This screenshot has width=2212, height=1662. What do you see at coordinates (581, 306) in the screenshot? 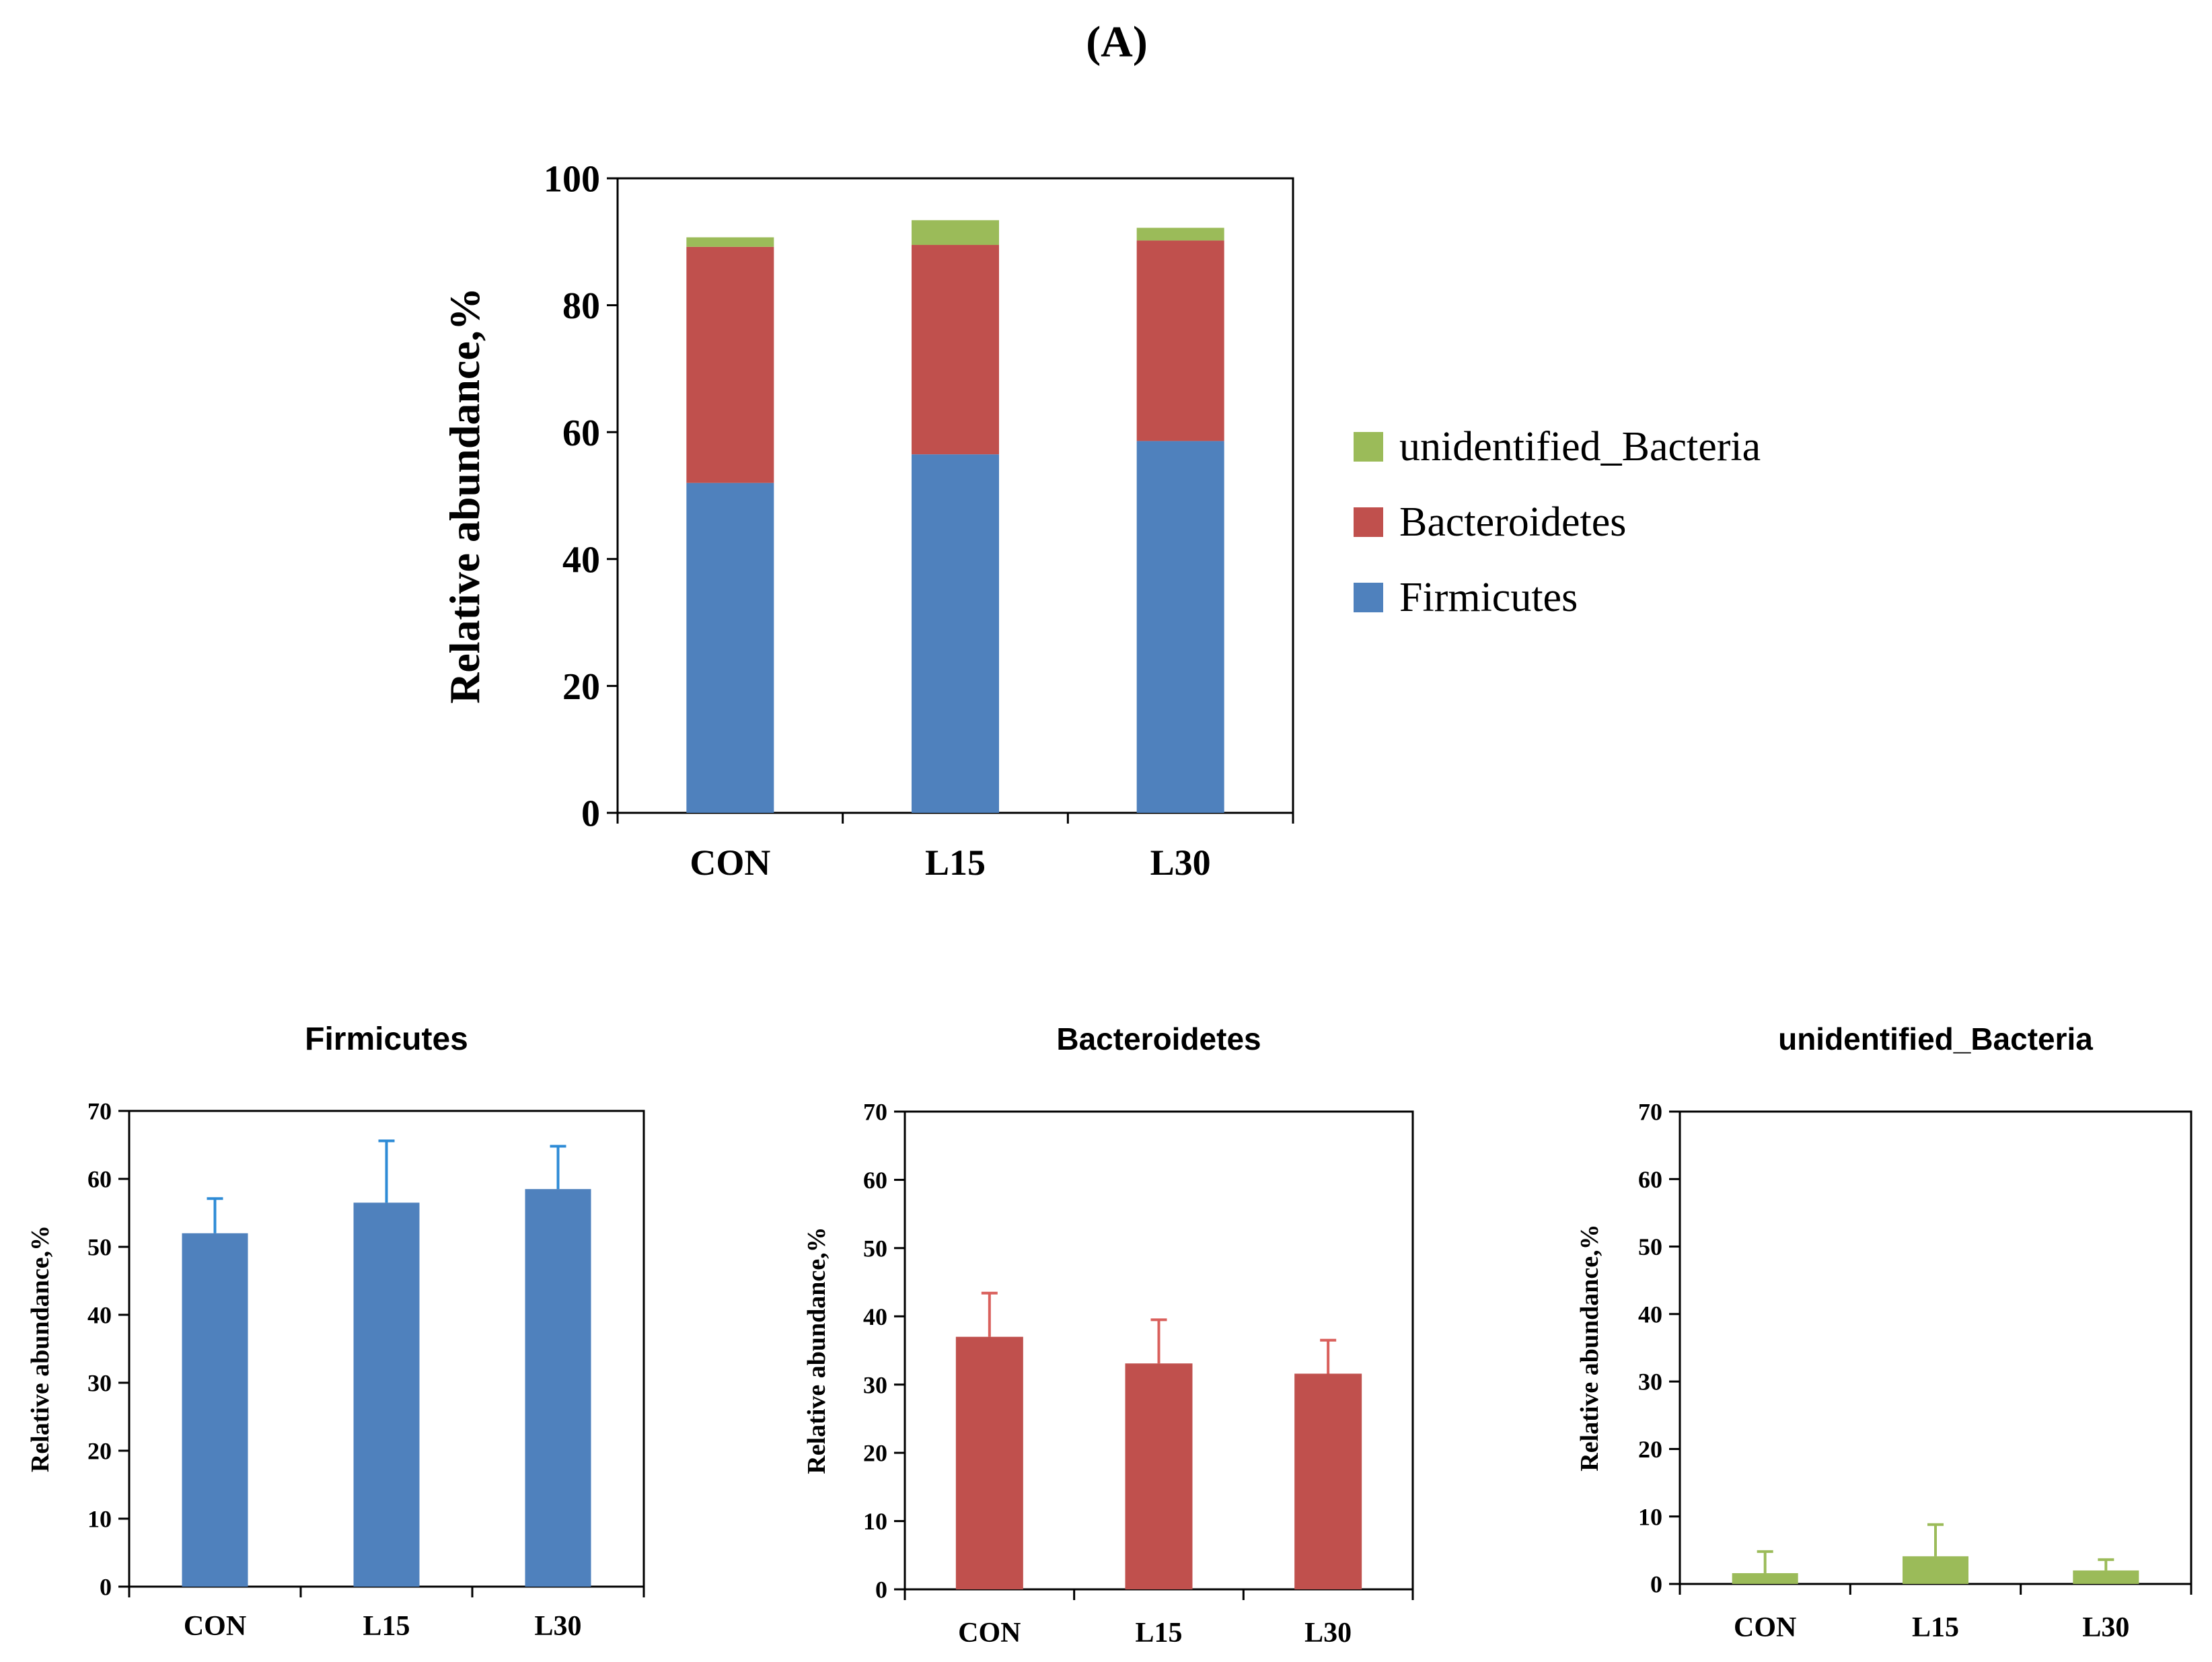
I see `y-tick-label: 80` at bounding box center [581, 306].